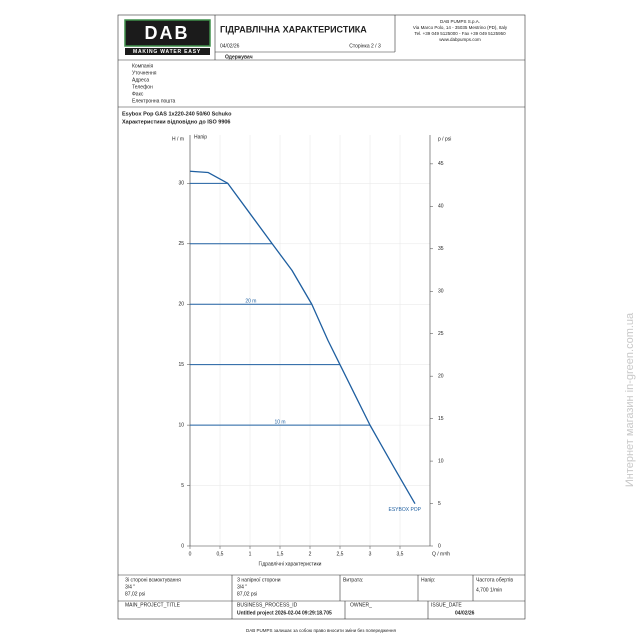  I want to click on company-line: www.dabpumps.com, so click(460, 39).